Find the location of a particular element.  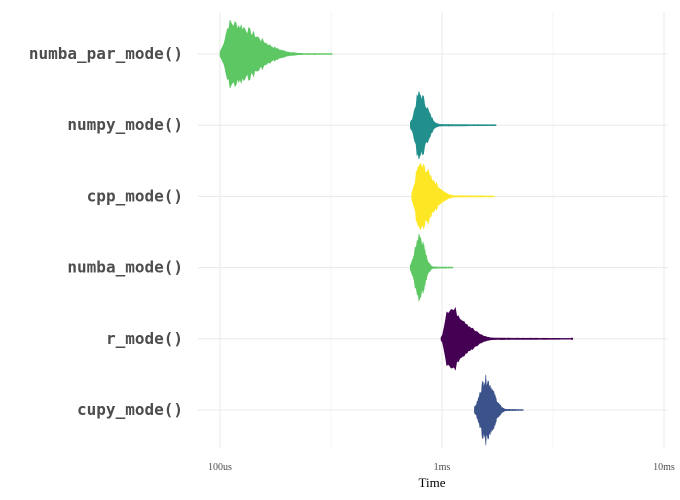

x-tick-label: 1ms is located at coordinates (442, 467).